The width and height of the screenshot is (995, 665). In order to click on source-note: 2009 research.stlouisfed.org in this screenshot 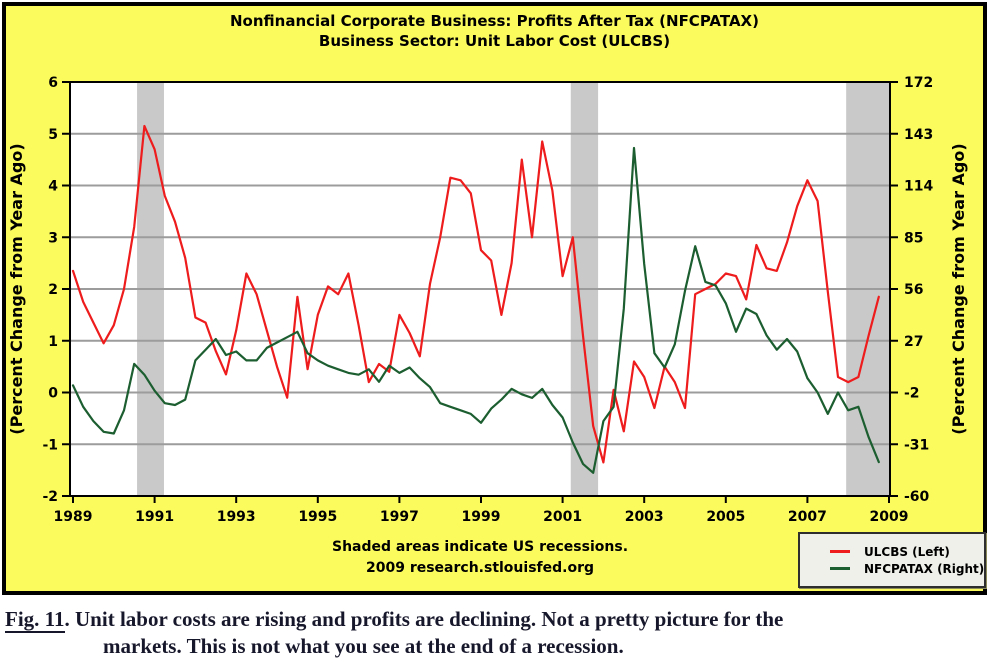, I will do `click(479, 568)`.